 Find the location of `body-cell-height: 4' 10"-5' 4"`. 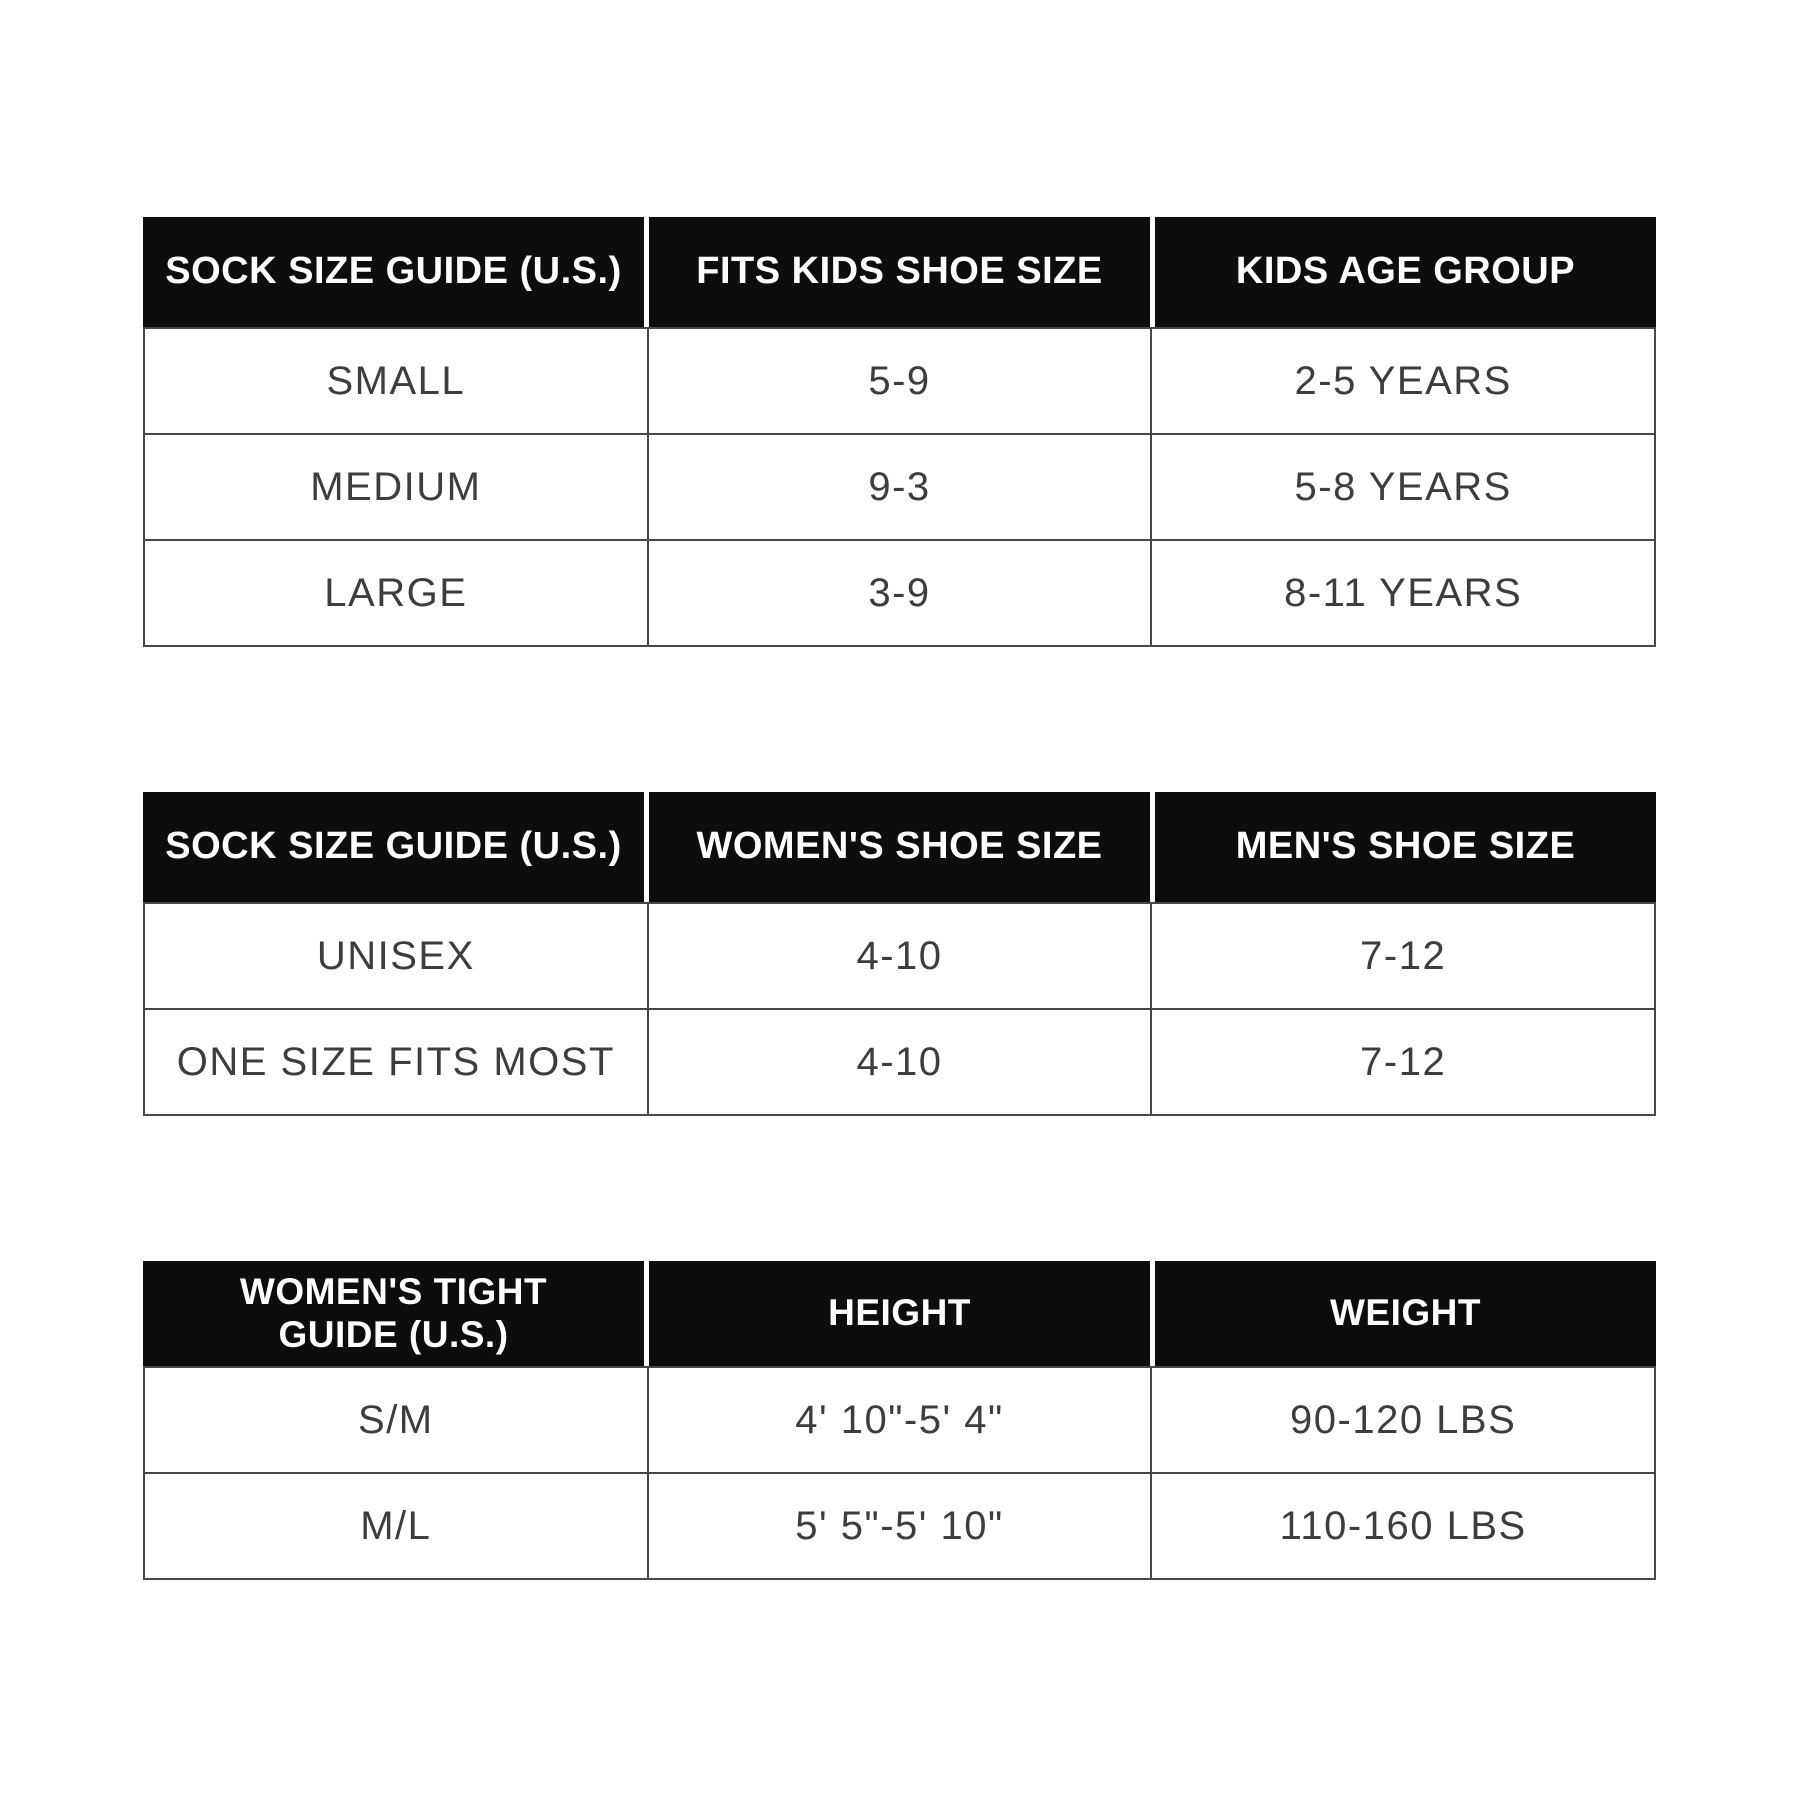

body-cell-height: 4' 10"-5' 4" is located at coordinates (899, 1420).